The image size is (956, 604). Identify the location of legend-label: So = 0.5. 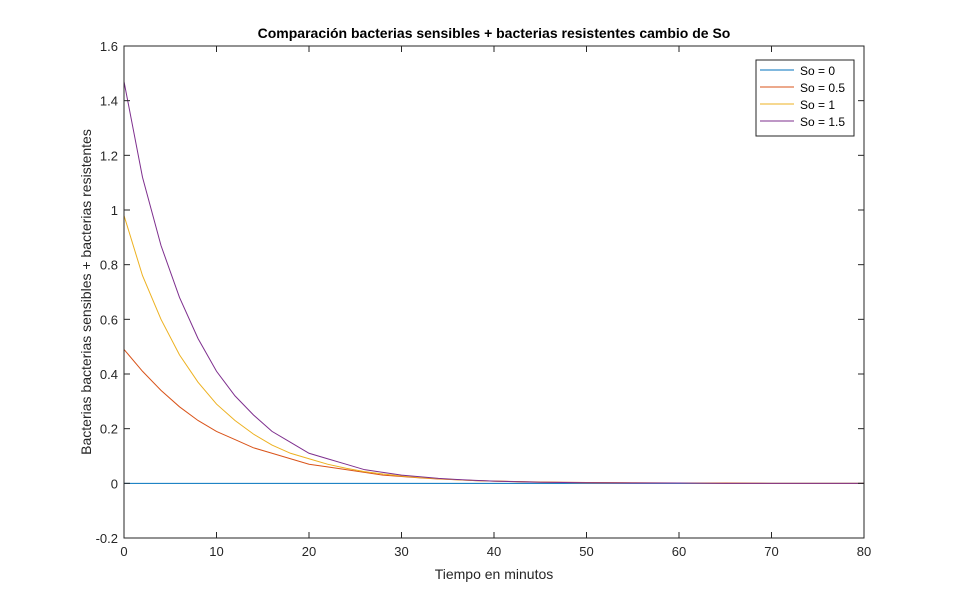
(822, 88).